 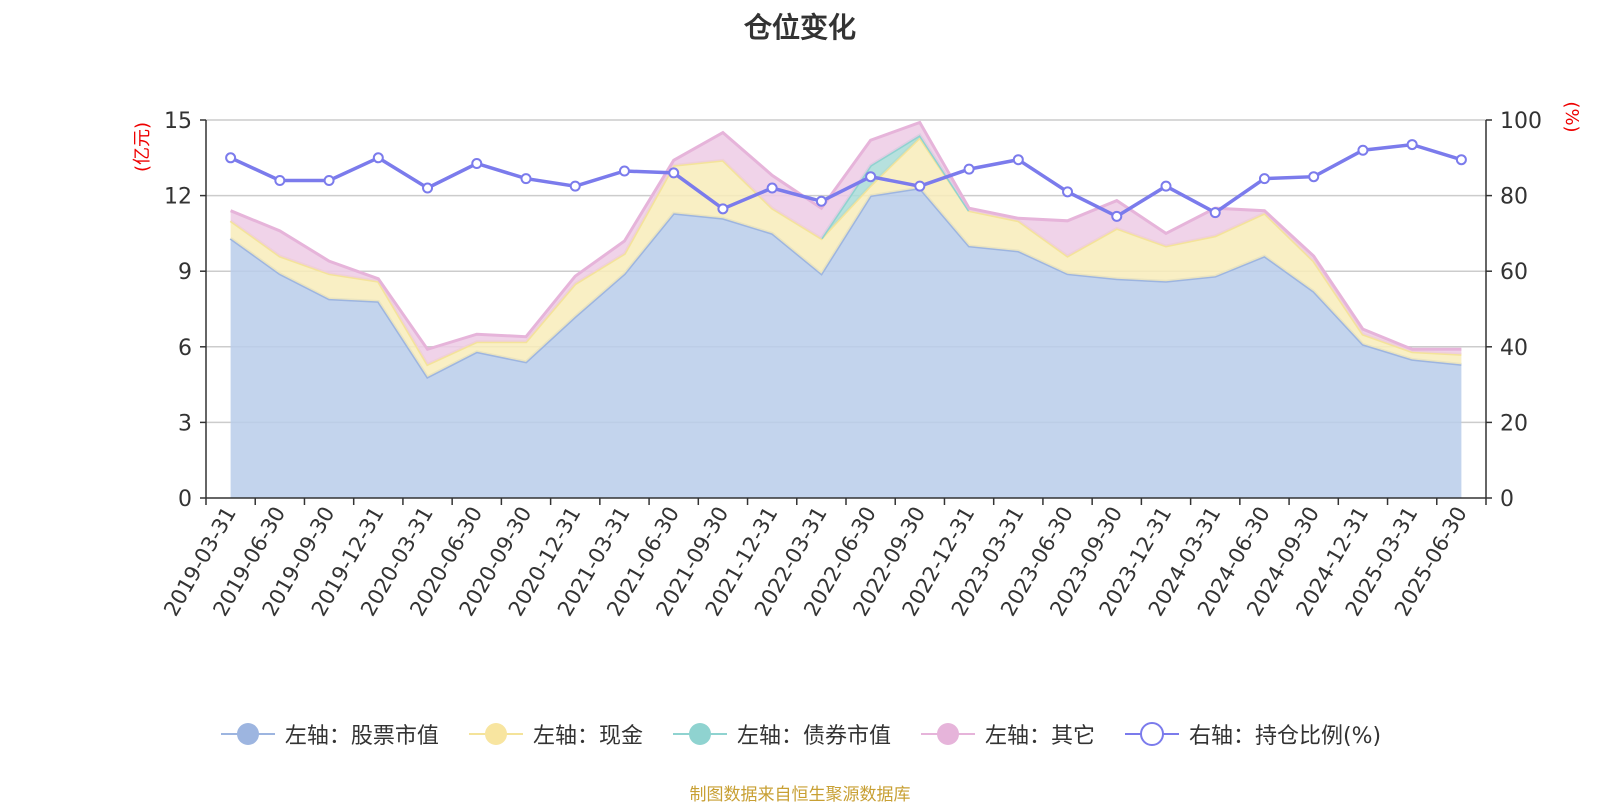 What do you see at coordinates (800, 795) in the screenshot?
I see `source-note: 制图数据来自恒生聚源数据库` at bounding box center [800, 795].